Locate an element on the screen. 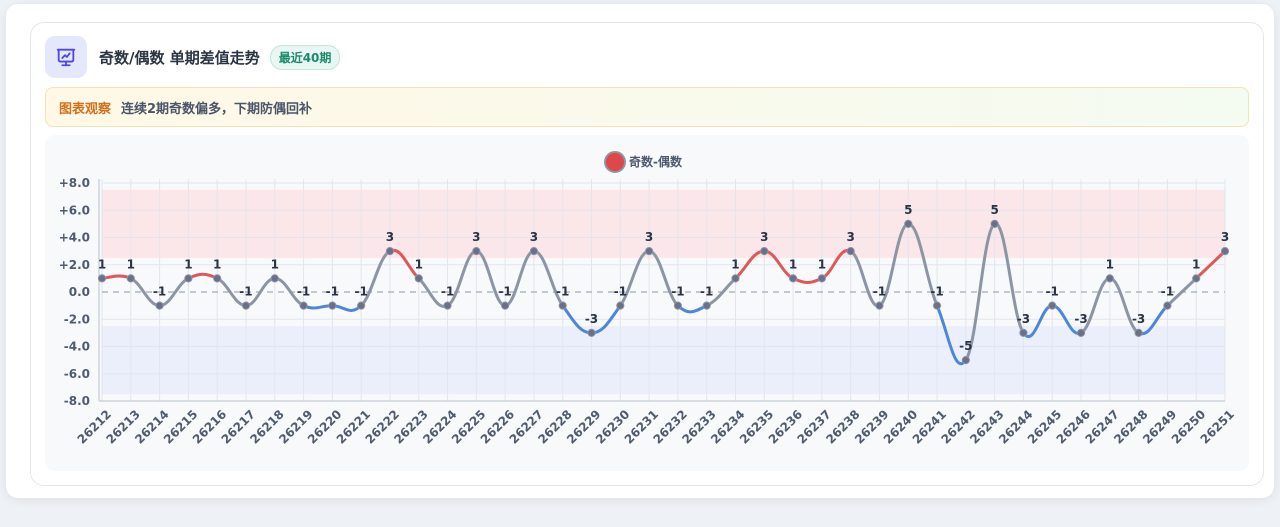  y-tick-label: 0.0 is located at coordinates (79, 292).